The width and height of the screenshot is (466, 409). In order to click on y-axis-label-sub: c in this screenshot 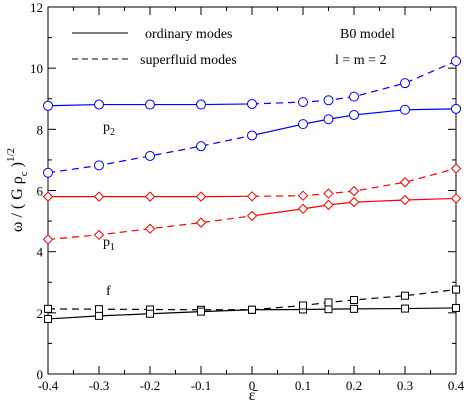, I will do `click(24, 173)`.